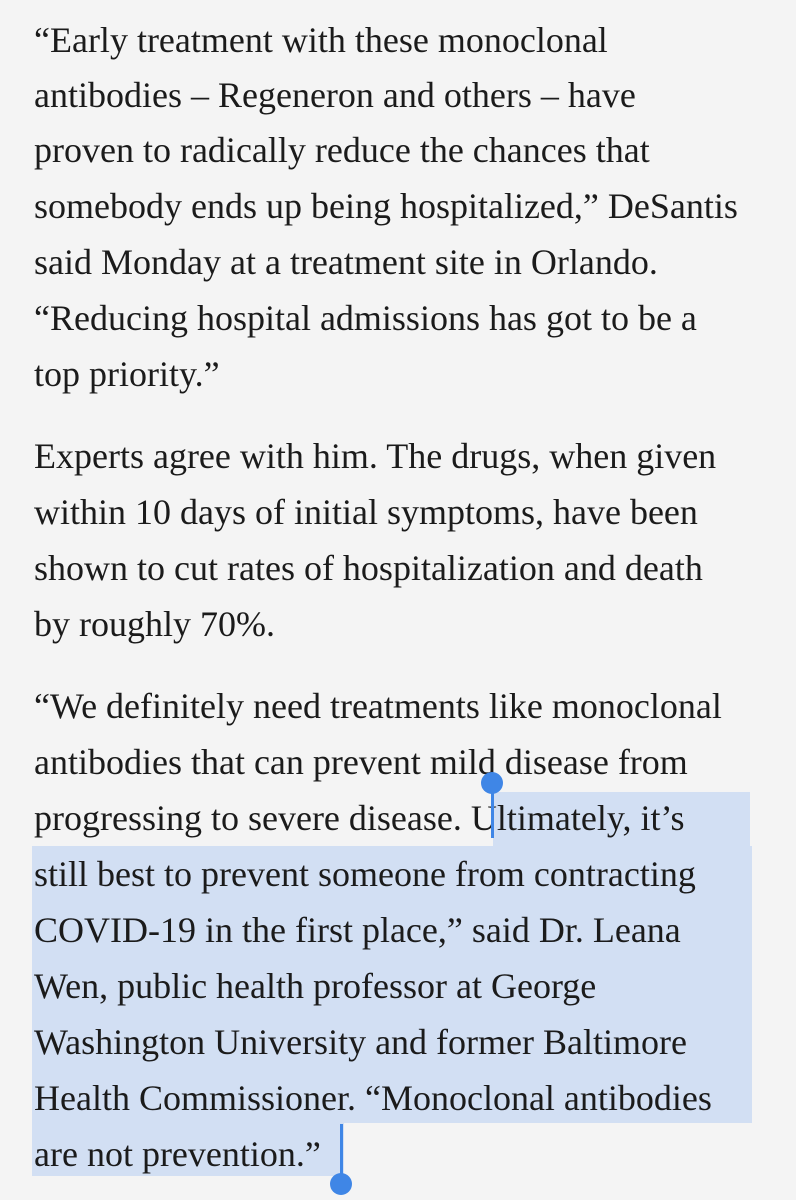 This screenshot has height=1200, width=796. I want to click on unselected-text: progressing to severe disease., so click(252, 818).